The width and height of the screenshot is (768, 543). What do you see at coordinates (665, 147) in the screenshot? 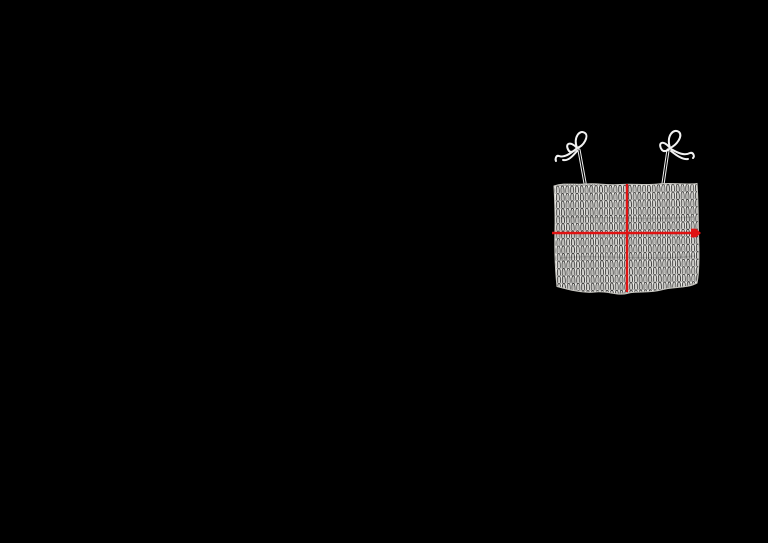
I see `right-bow-loop-small` at bounding box center [665, 147].